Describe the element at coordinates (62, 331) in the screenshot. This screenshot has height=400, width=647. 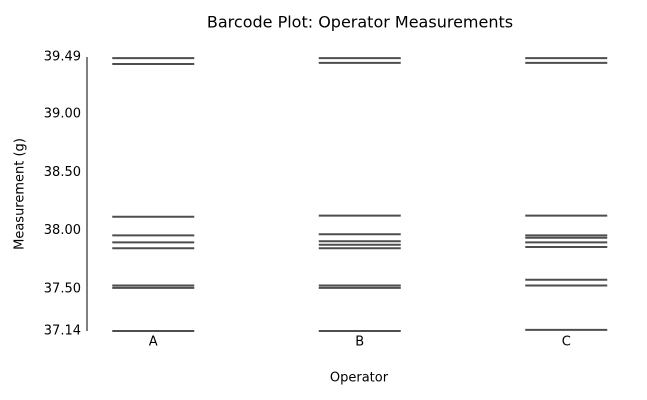
I see `y-tick-label: 37.14` at that location.